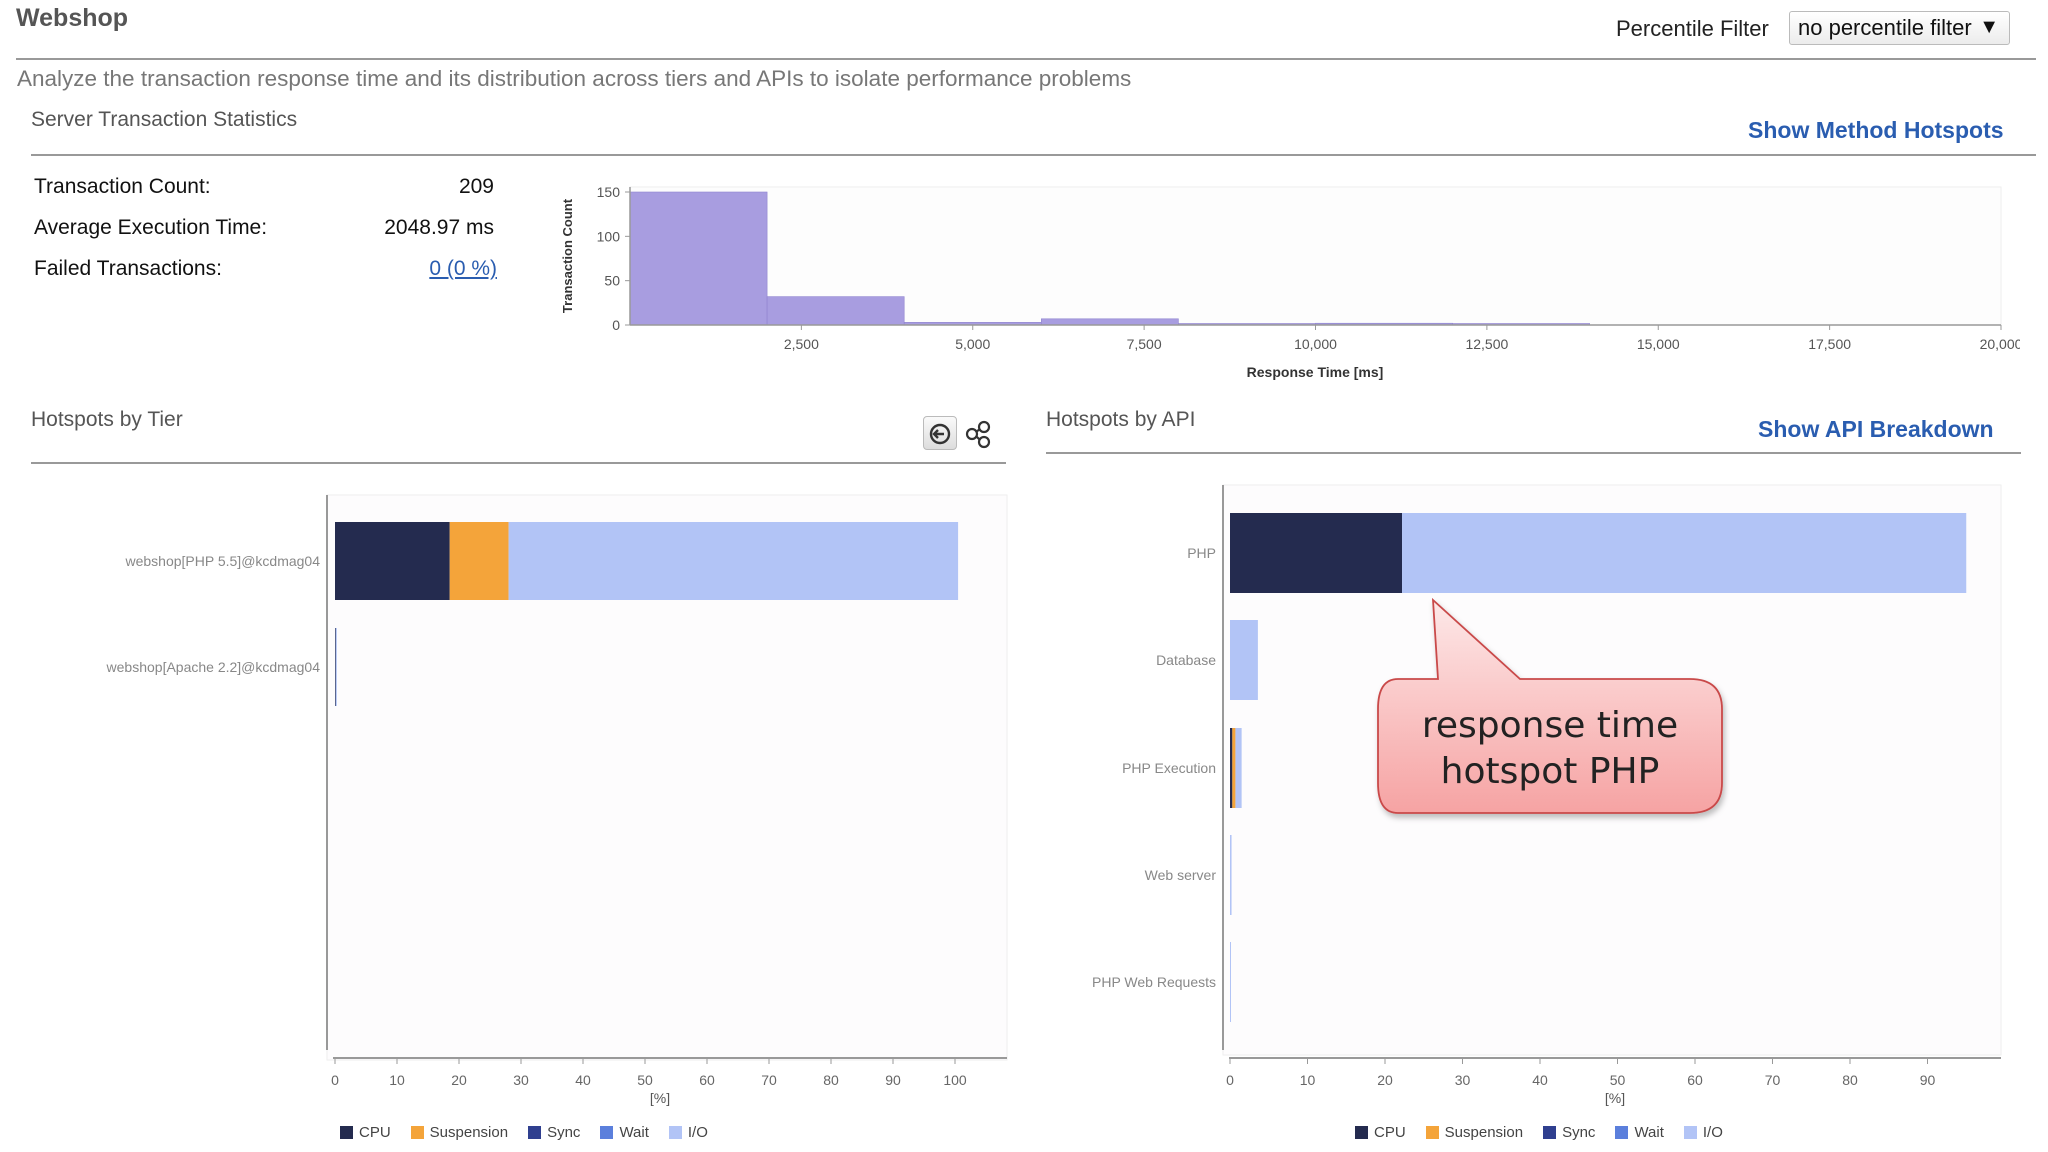 This screenshot has height=1152, width=2048. I want to click on app-title: Webshop, so click(72, 18).